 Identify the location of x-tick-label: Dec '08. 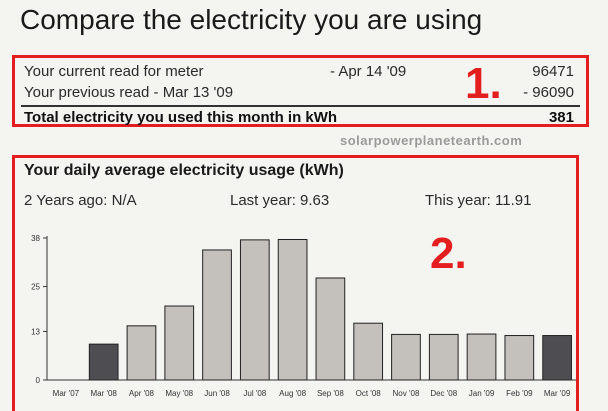
(443, 393).